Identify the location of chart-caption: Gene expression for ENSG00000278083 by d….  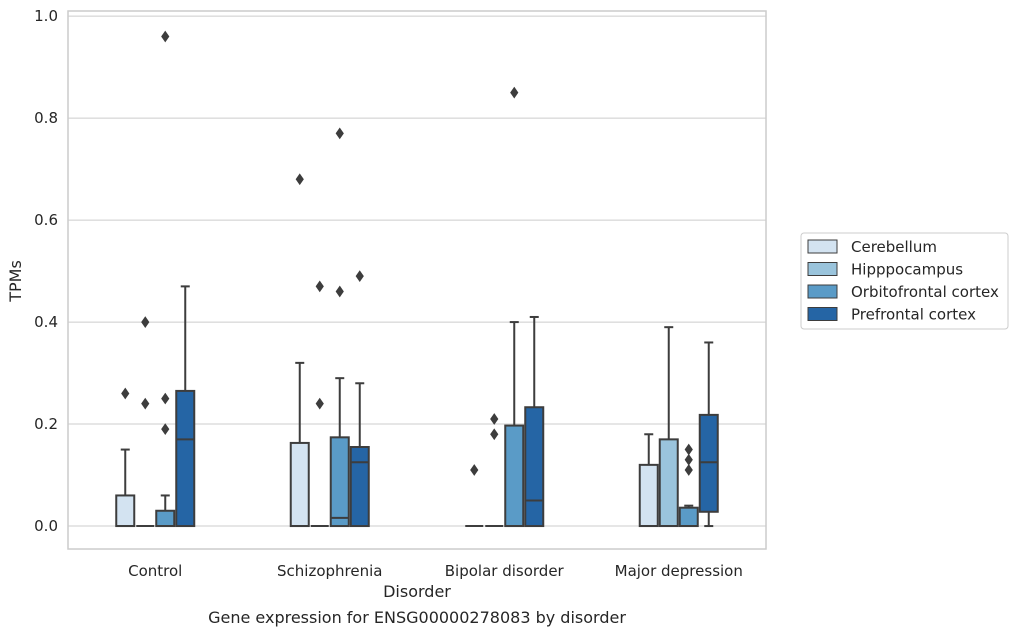
(417, 617).